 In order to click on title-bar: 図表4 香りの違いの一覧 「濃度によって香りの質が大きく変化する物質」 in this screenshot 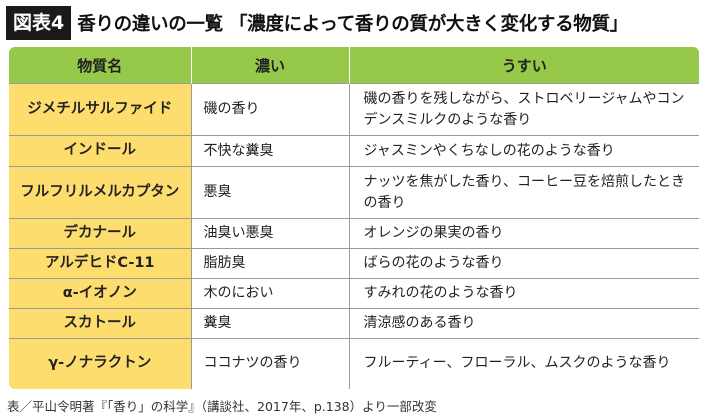, I will do `click(317, 23)`.